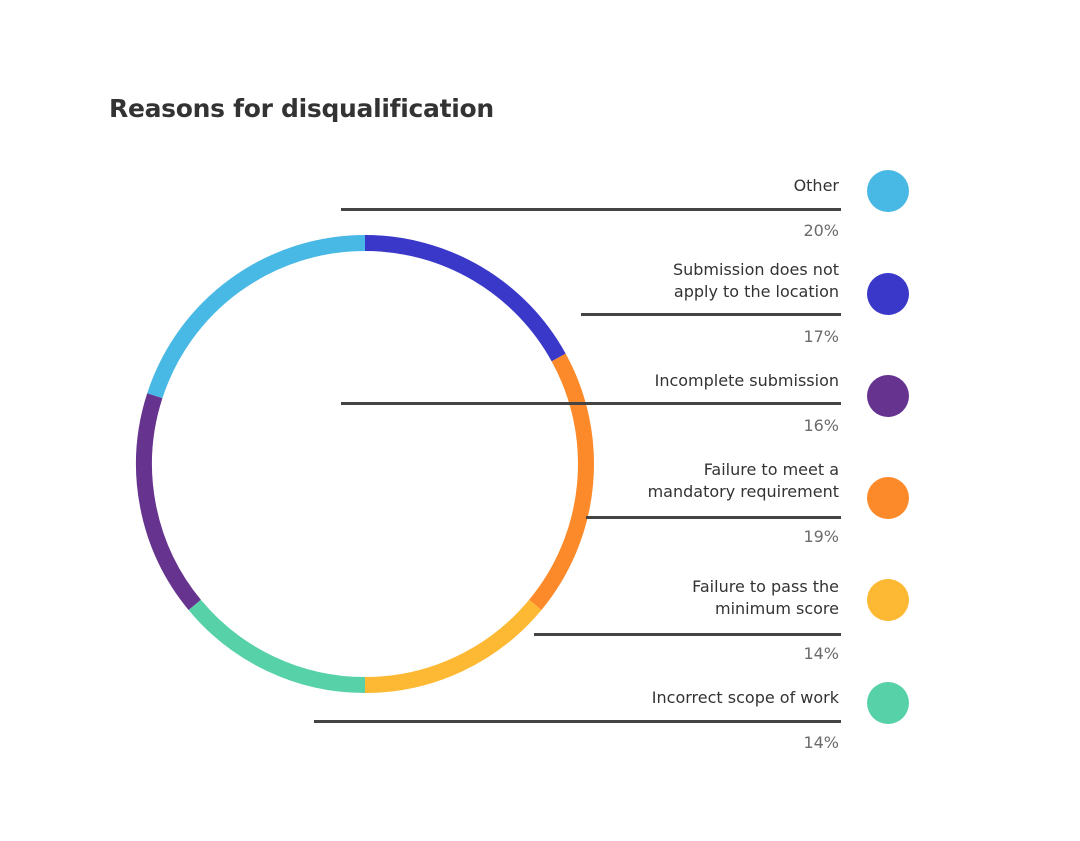  What do you see at coordinates (301, 108) in the screenshot?
I see `chart-title: Reasons for disqualification` at bounding box center [301, 108].